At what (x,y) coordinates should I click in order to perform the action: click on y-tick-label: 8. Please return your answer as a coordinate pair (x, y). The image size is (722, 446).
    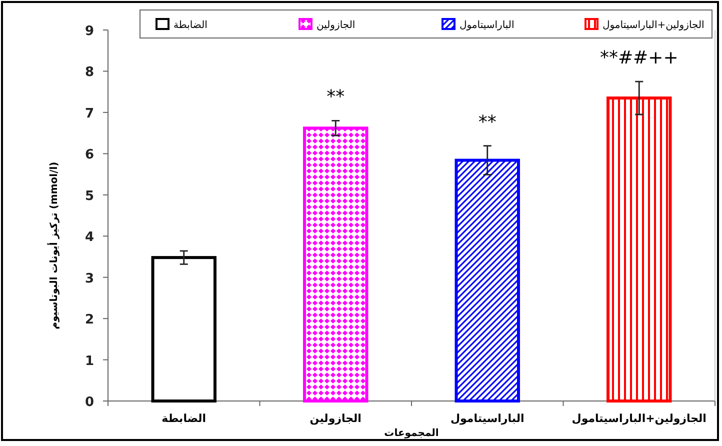
    Looking at the image, I should click on (89, 72).